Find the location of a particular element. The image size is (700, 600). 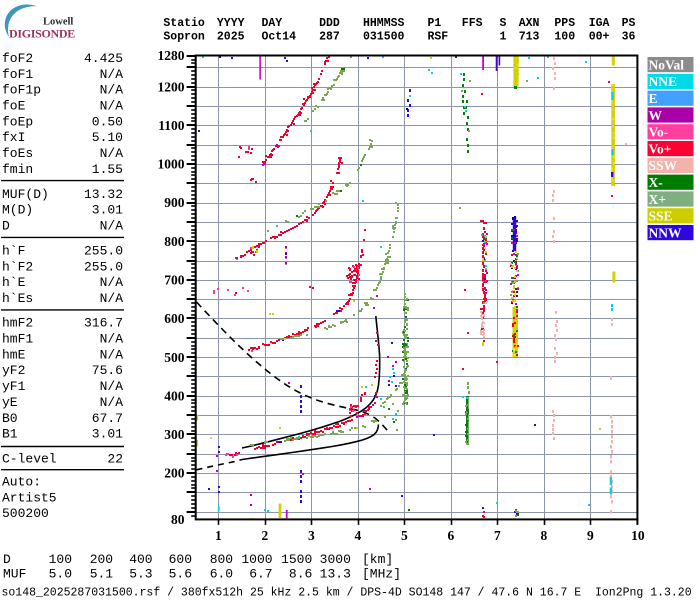

svg-text: D is located at coordinates (7, 559).